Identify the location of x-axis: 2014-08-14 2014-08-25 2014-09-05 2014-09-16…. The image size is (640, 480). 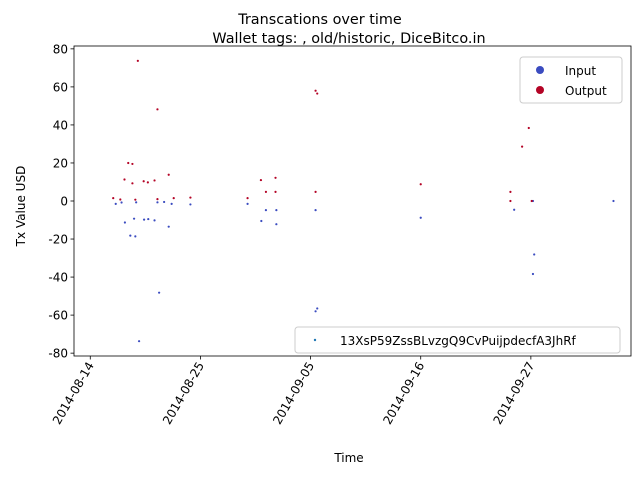
(293, 391).